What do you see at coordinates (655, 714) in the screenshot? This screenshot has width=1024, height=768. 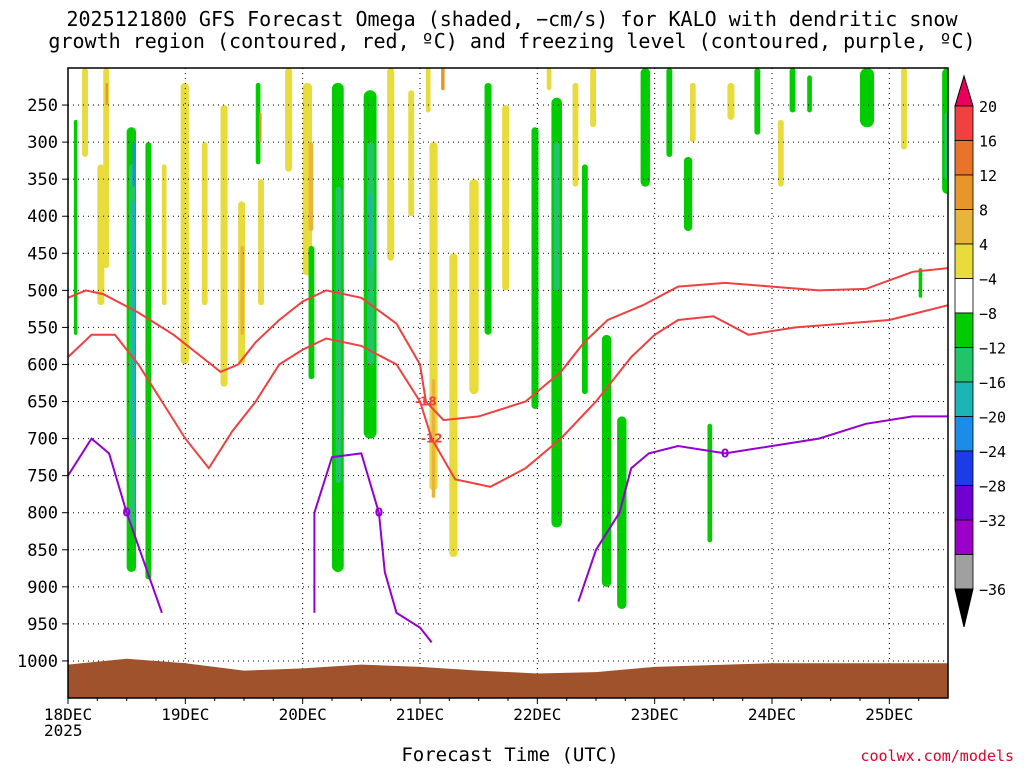 I see `x-tick-label: 23DEC` at bounding box center [655, 714].